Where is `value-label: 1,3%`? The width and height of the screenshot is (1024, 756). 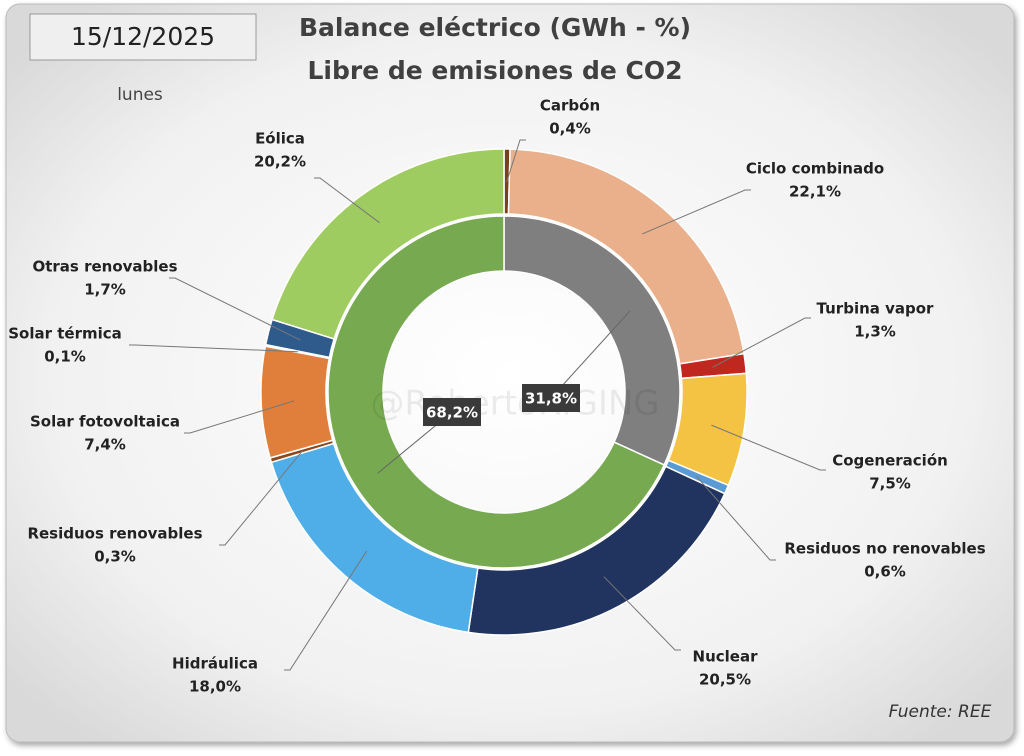 value-label: 1,3% is located at coordinates (875, 332).